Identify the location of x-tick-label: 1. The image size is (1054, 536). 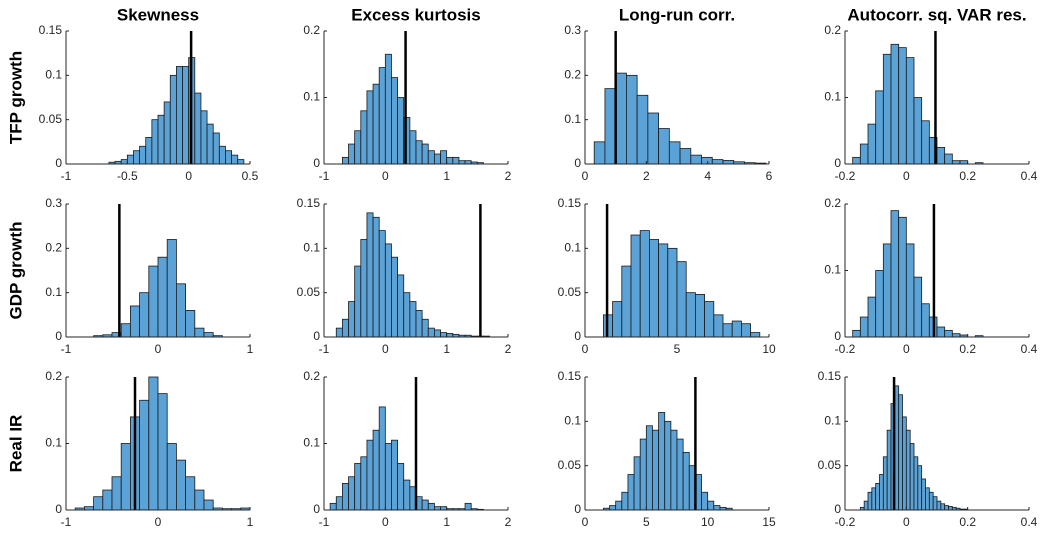
(250, 349).